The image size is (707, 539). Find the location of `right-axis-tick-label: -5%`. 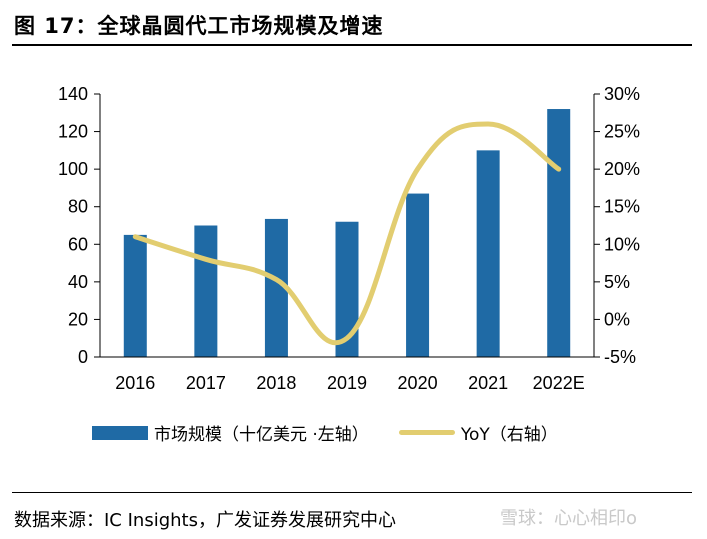

right-axis-tick-label: -5% is located at coordinates (620, 357).